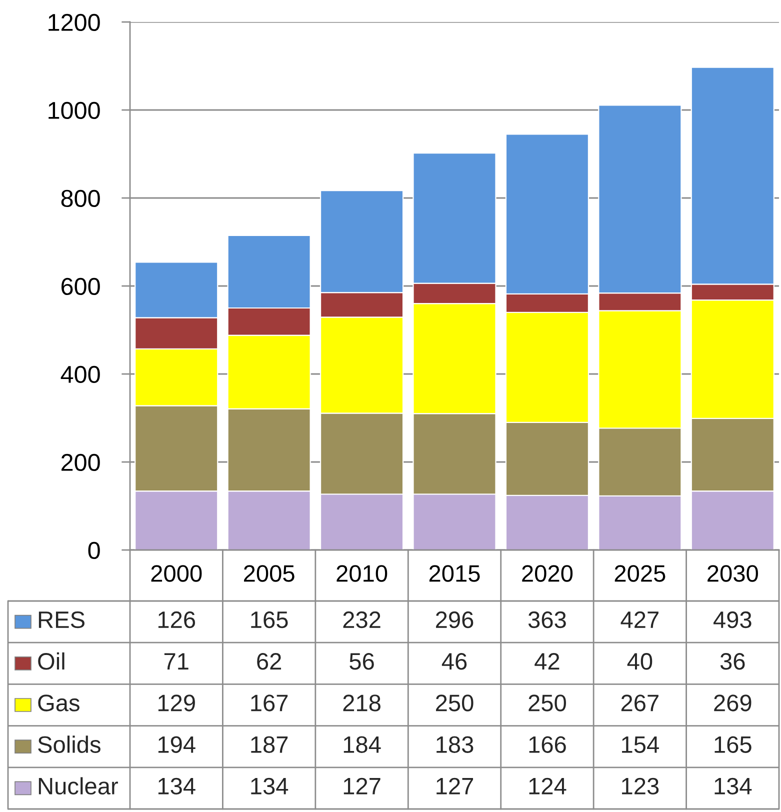  What do you see at coordinates (74, 111) in the screenshot?
I see `y-tick-label: 1000` at bounding box center [74, 111].